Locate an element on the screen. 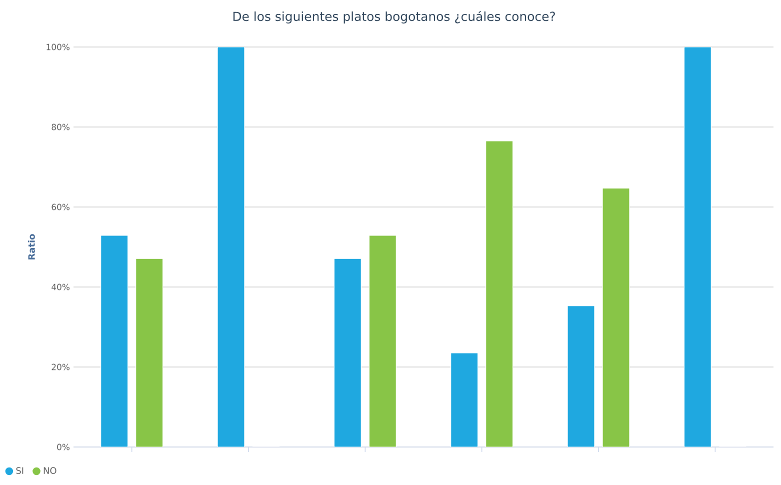 This screenshot has height=485, width=781. y-tick-label: 20% is located at coordinates (61, 367).